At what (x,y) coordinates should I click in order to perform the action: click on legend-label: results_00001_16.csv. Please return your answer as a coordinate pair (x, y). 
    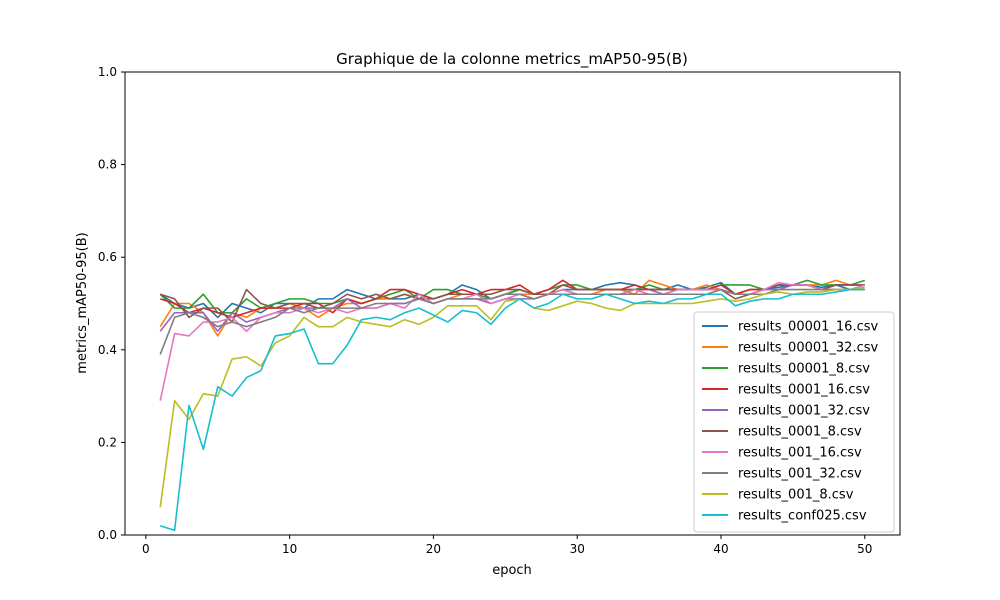
    Looking at the image, I should click on (808, 327).